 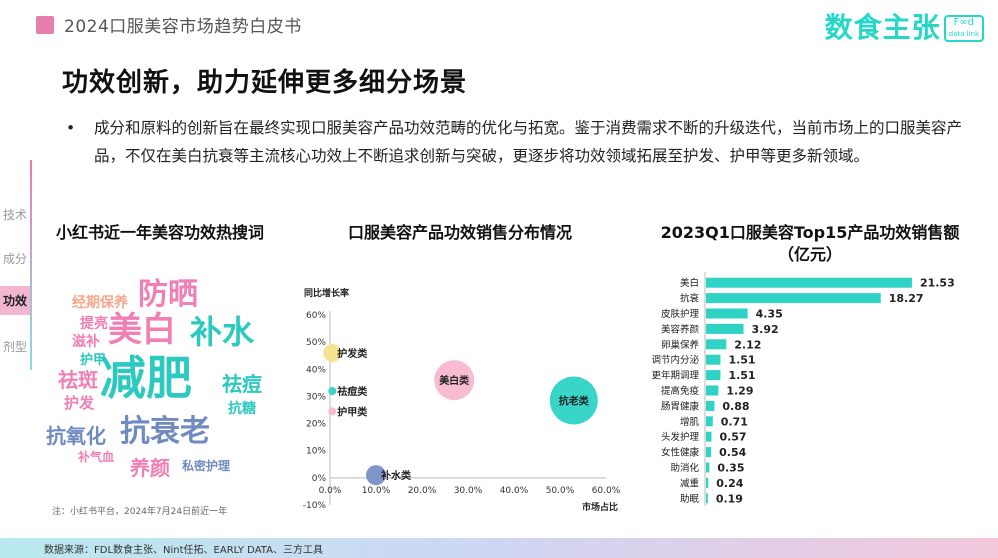 What do you see at coordinates (265, 83) in the screenshot?
I see `page-title: 功效创新，助力延伸更多细分场景` at bounding box center [265, 83].